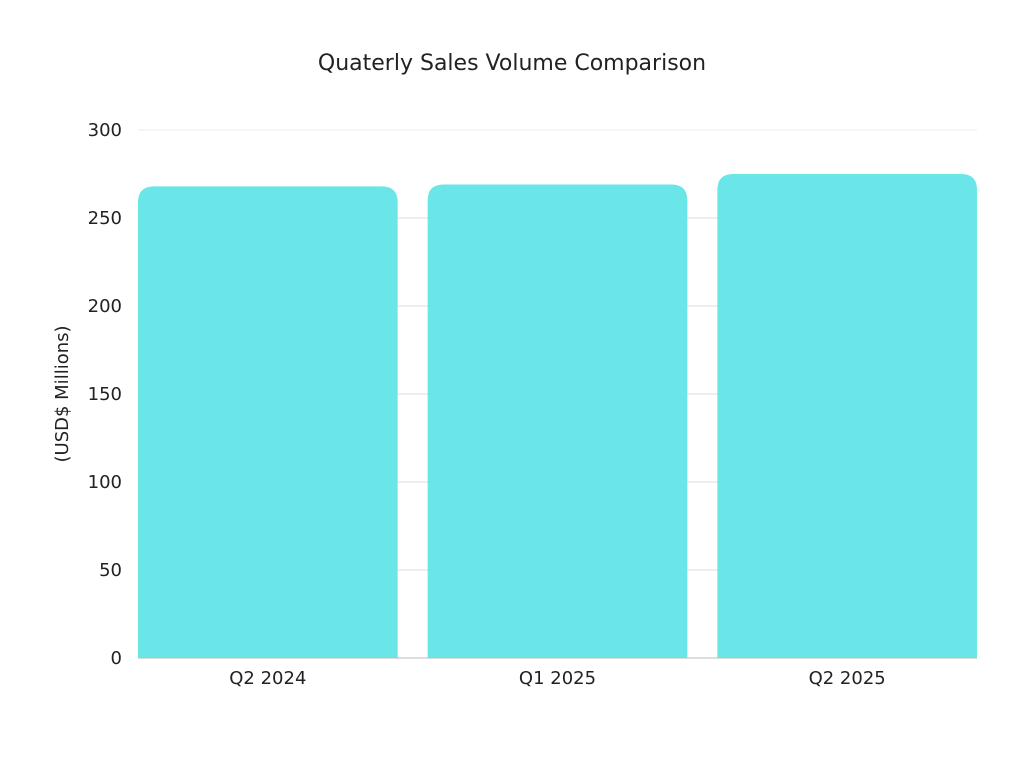 The width and height of the screenshot is (1024, 768). I want to click on y-tick-label: 100, so click(105, 482).